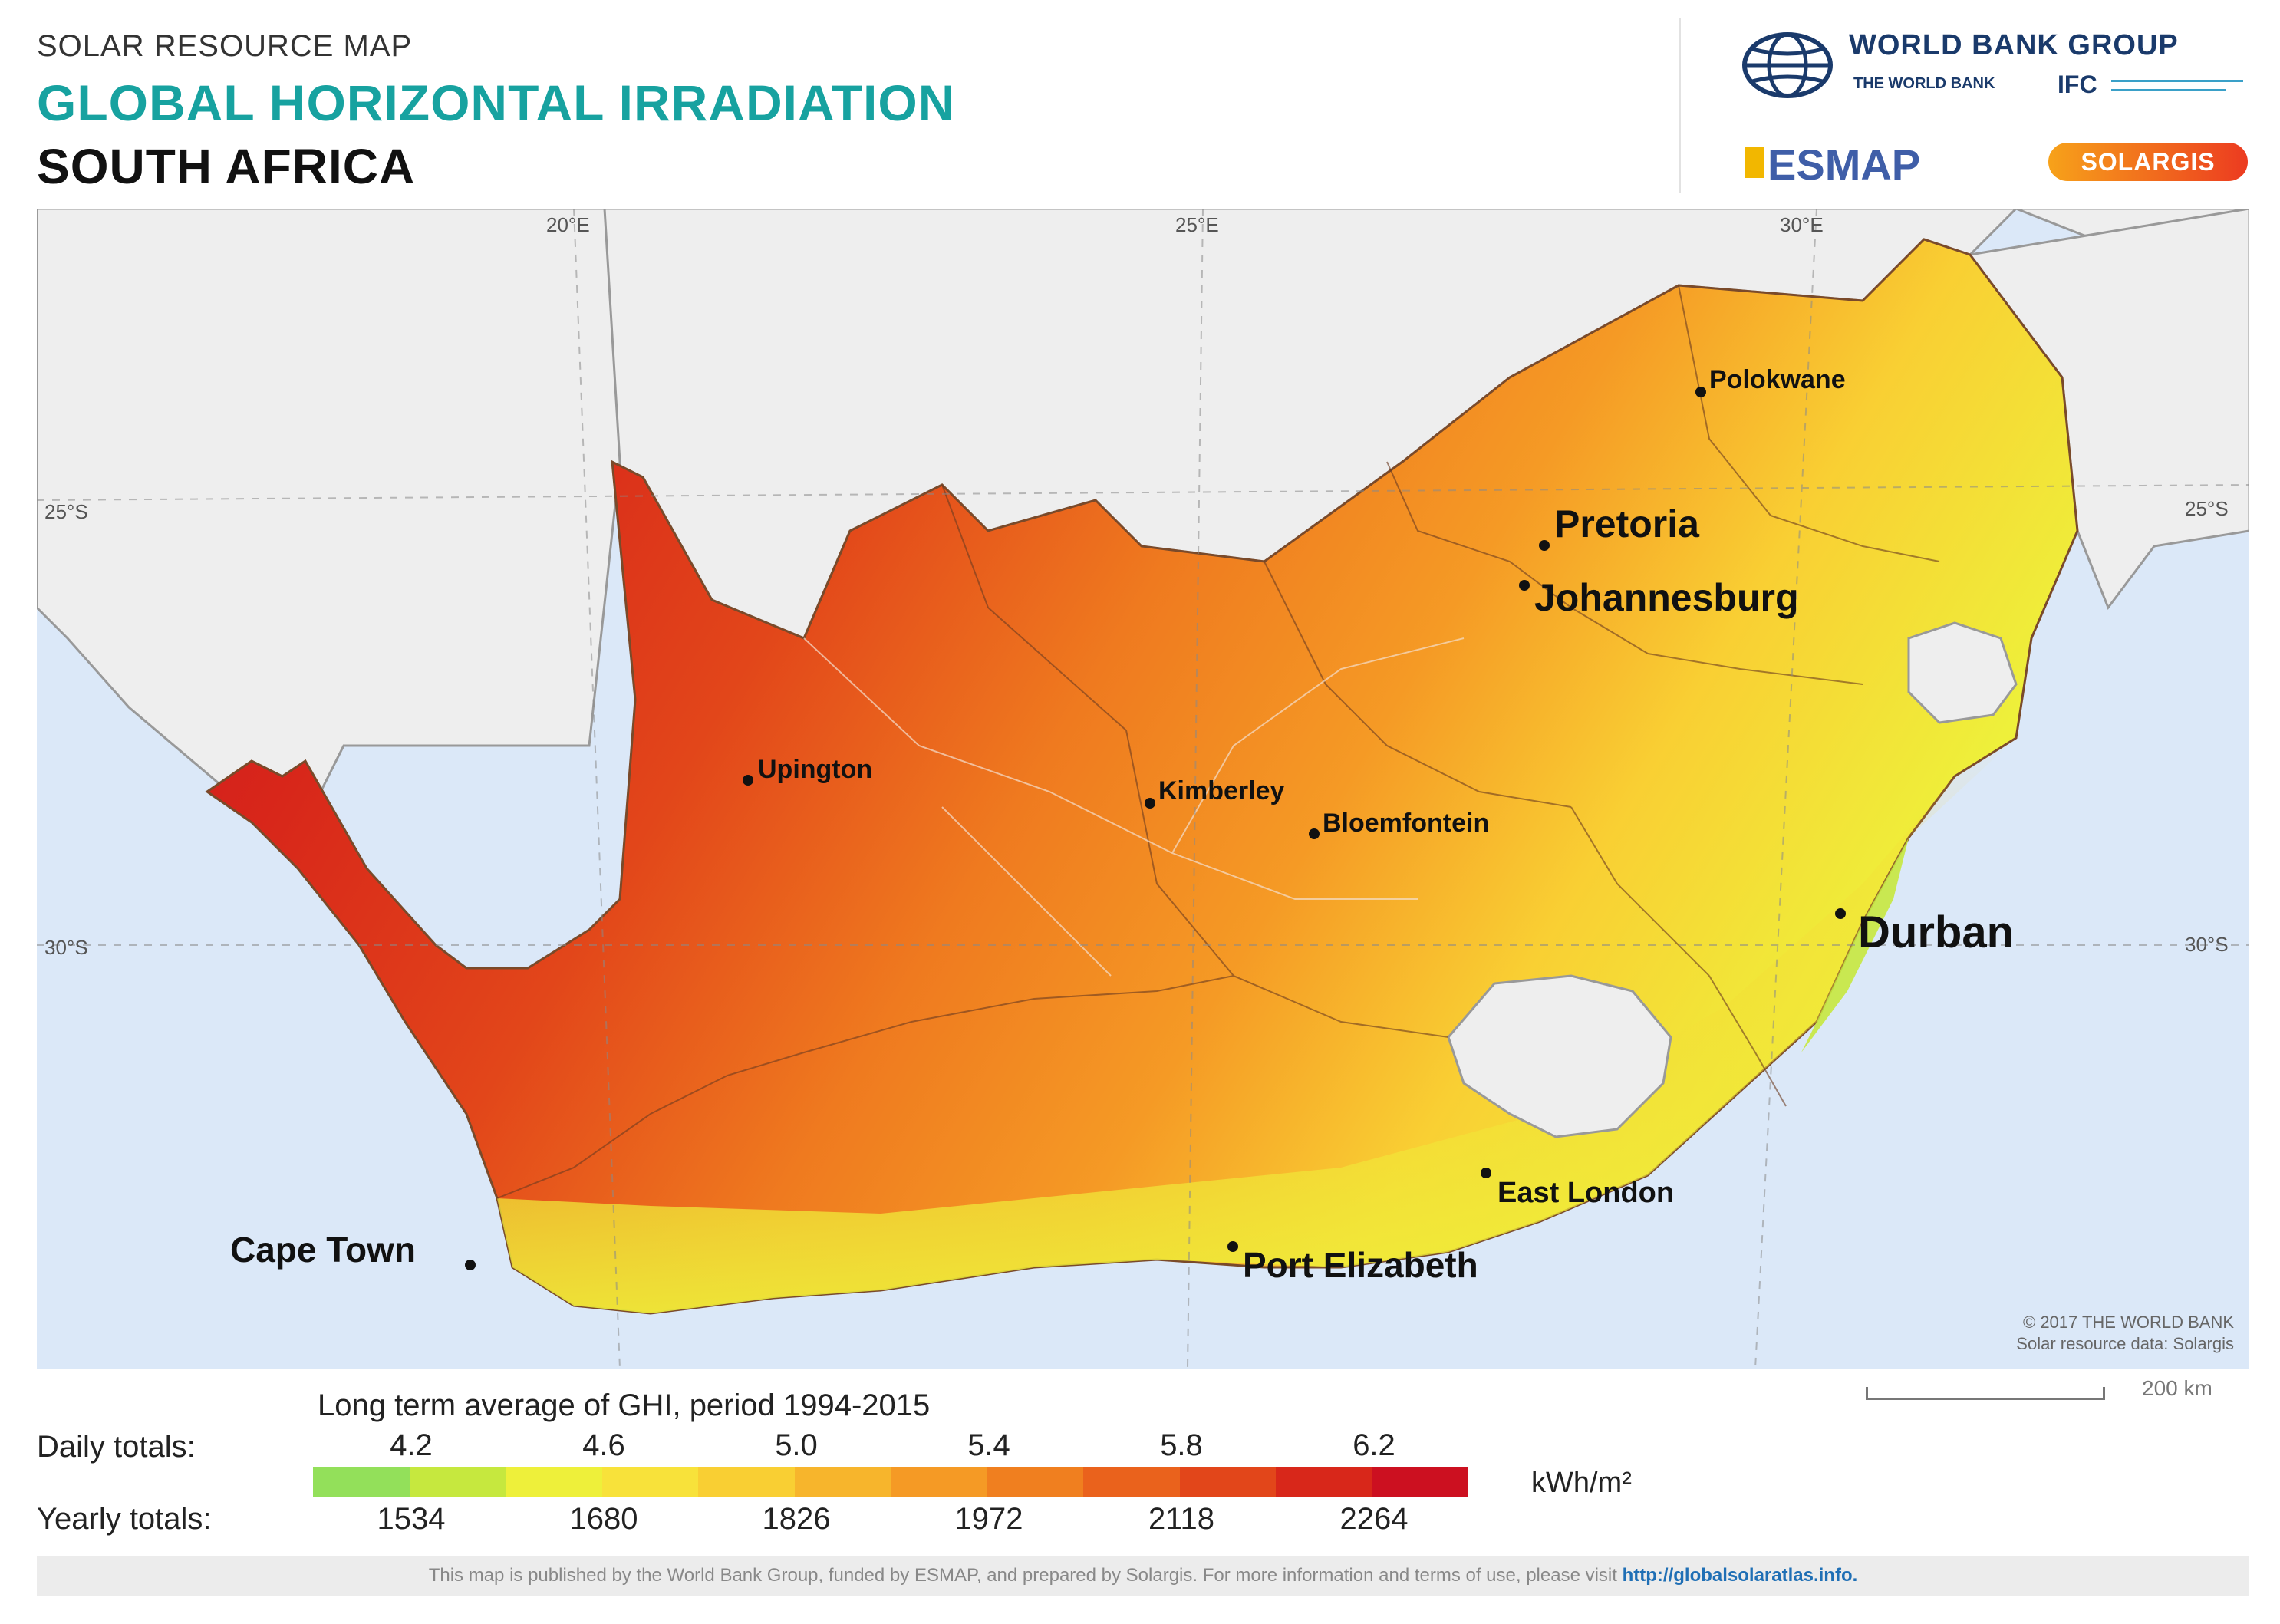  Describe the element at coordinates (471, 1265) in the screenshot. I see `city-marker-cape-town` at that location.